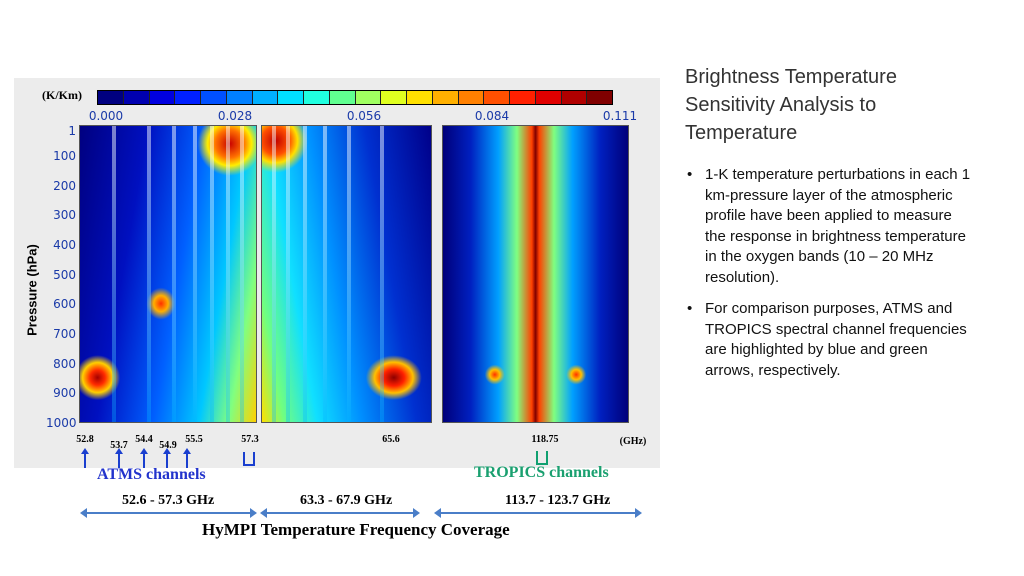 This screenshot has height=576, width=1024. I want to click on frequency-range-label: 52.6 - 57.3 GHz, so click(168, 500).